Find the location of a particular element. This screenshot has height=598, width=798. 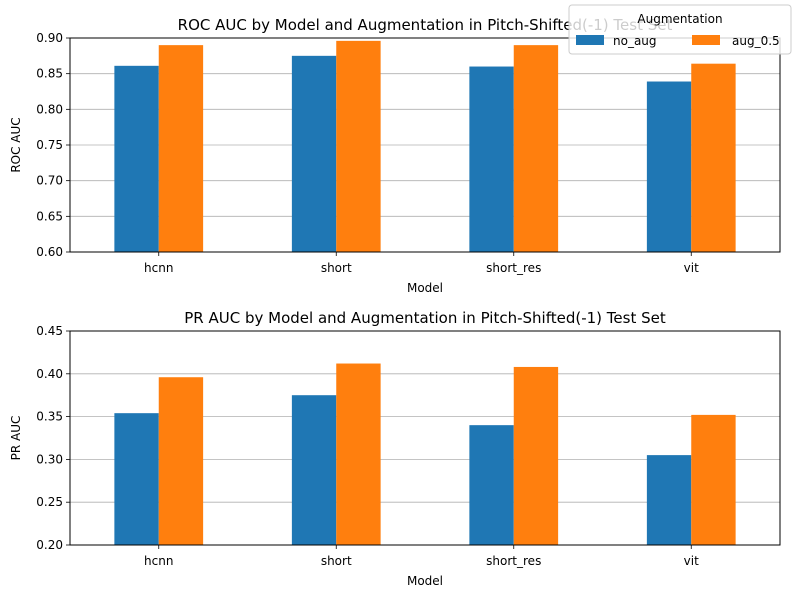

y-tick-label: 0.75 is located at coordinates (49, 145).